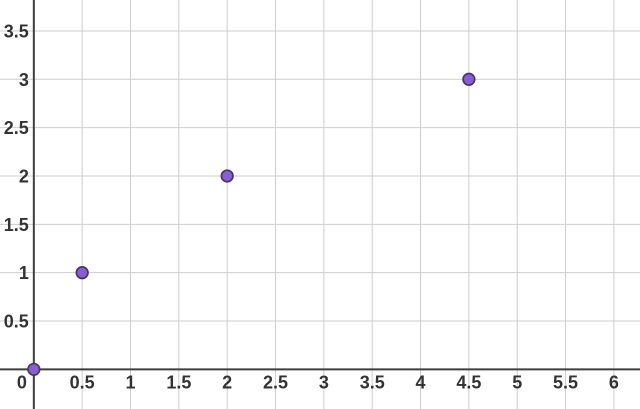 This screenshot has width=640, height=409. I want to click on y-tick-label: 2, so click(24, 176).